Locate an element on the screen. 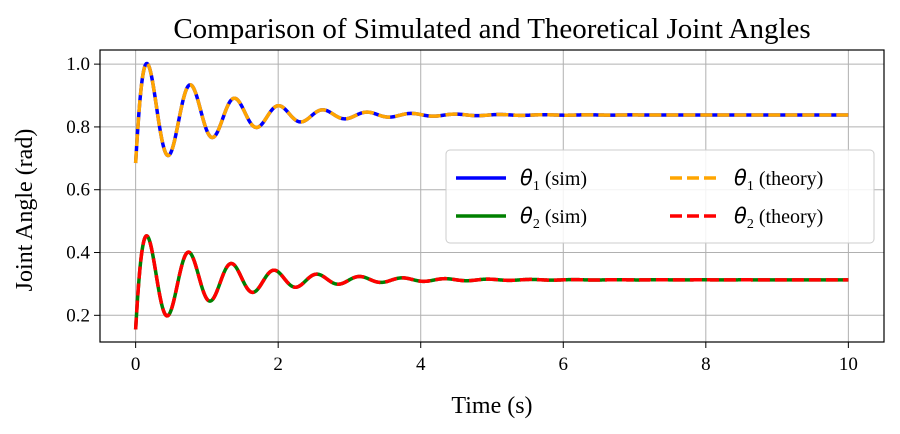 This screenshot has width=900, height=434. y-tick-label: 0.6 is located at coordinates (78, 190).